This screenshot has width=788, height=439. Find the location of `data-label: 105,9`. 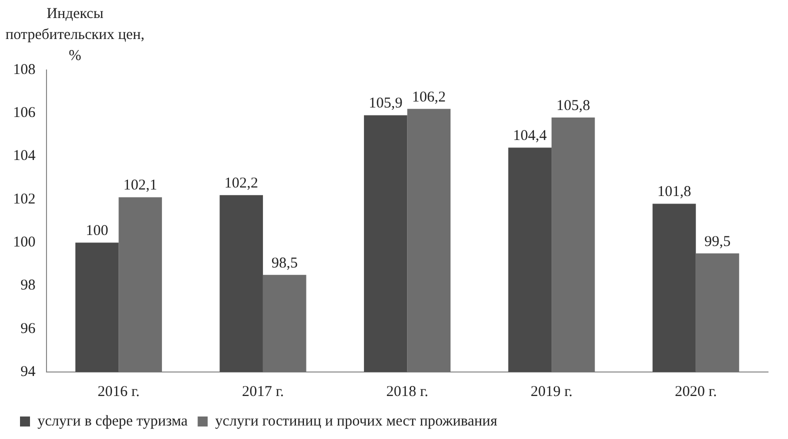

data-label: 105,9 is located at coordinates (385, 104).